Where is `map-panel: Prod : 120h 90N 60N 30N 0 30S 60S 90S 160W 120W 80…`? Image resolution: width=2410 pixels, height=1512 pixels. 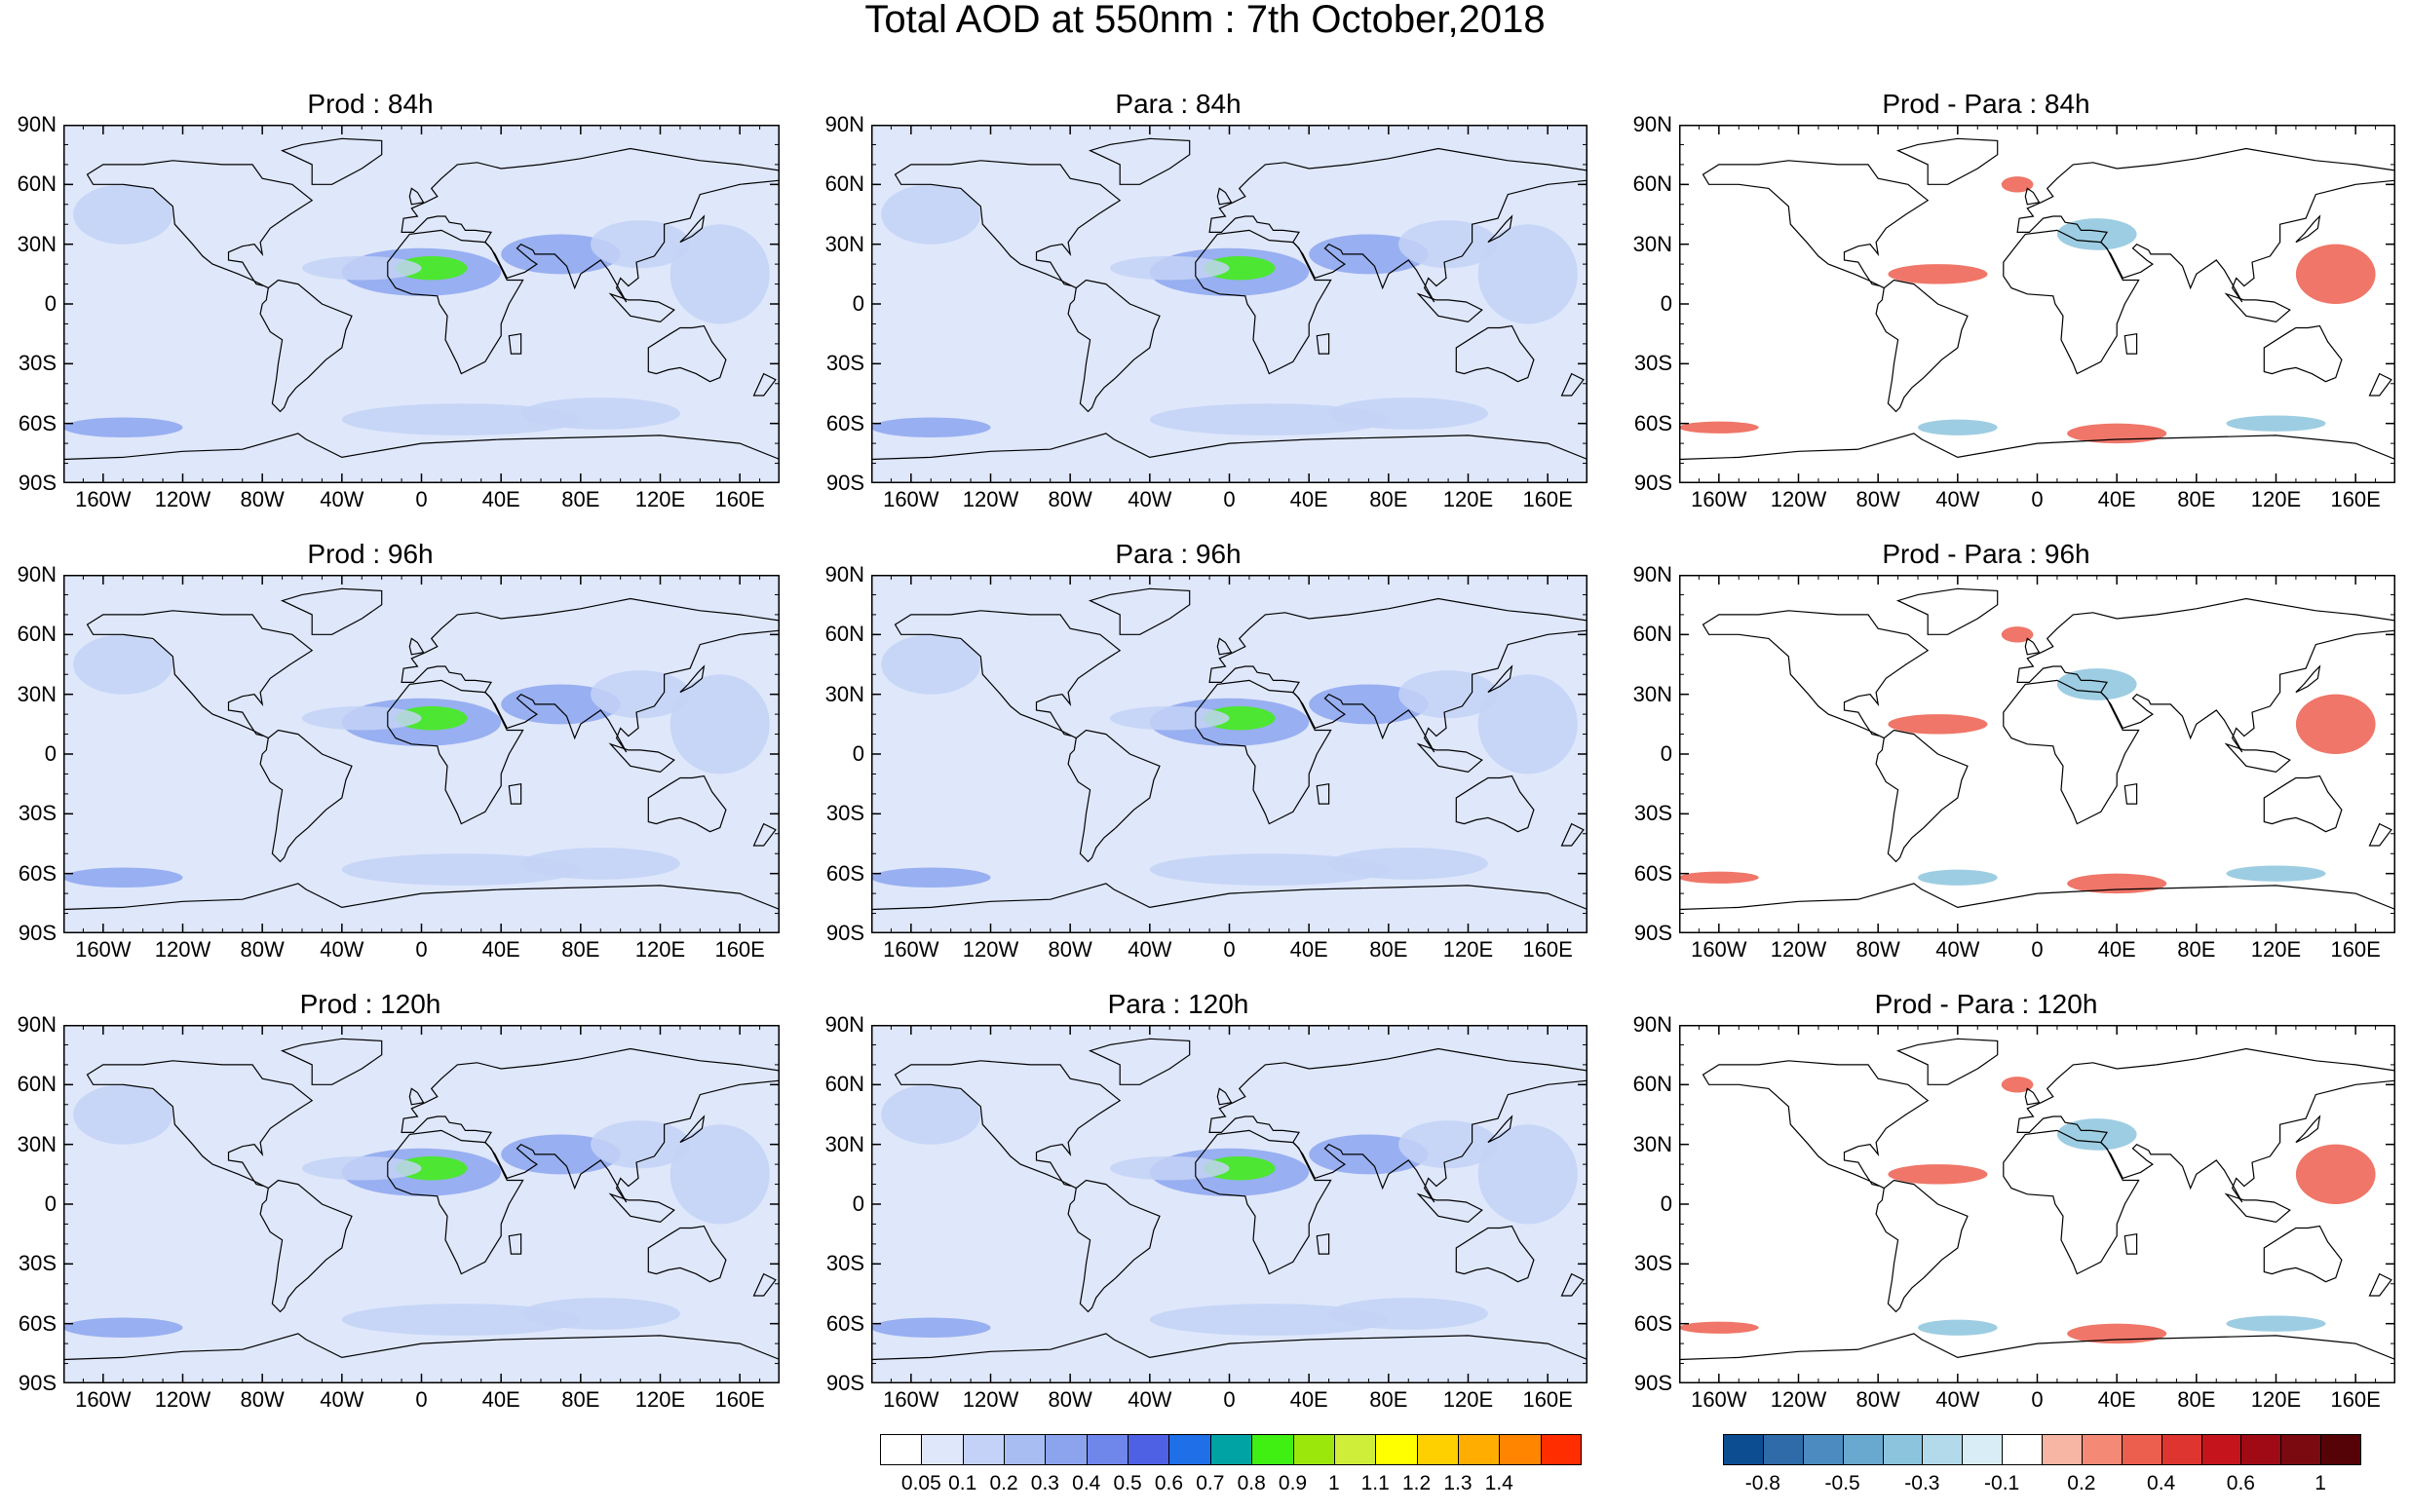
map-panel: Prod : 120h 90N 60N 30N 0 30S 60S 90S 160W 120W 80… is located at coordinates (390, 1215).